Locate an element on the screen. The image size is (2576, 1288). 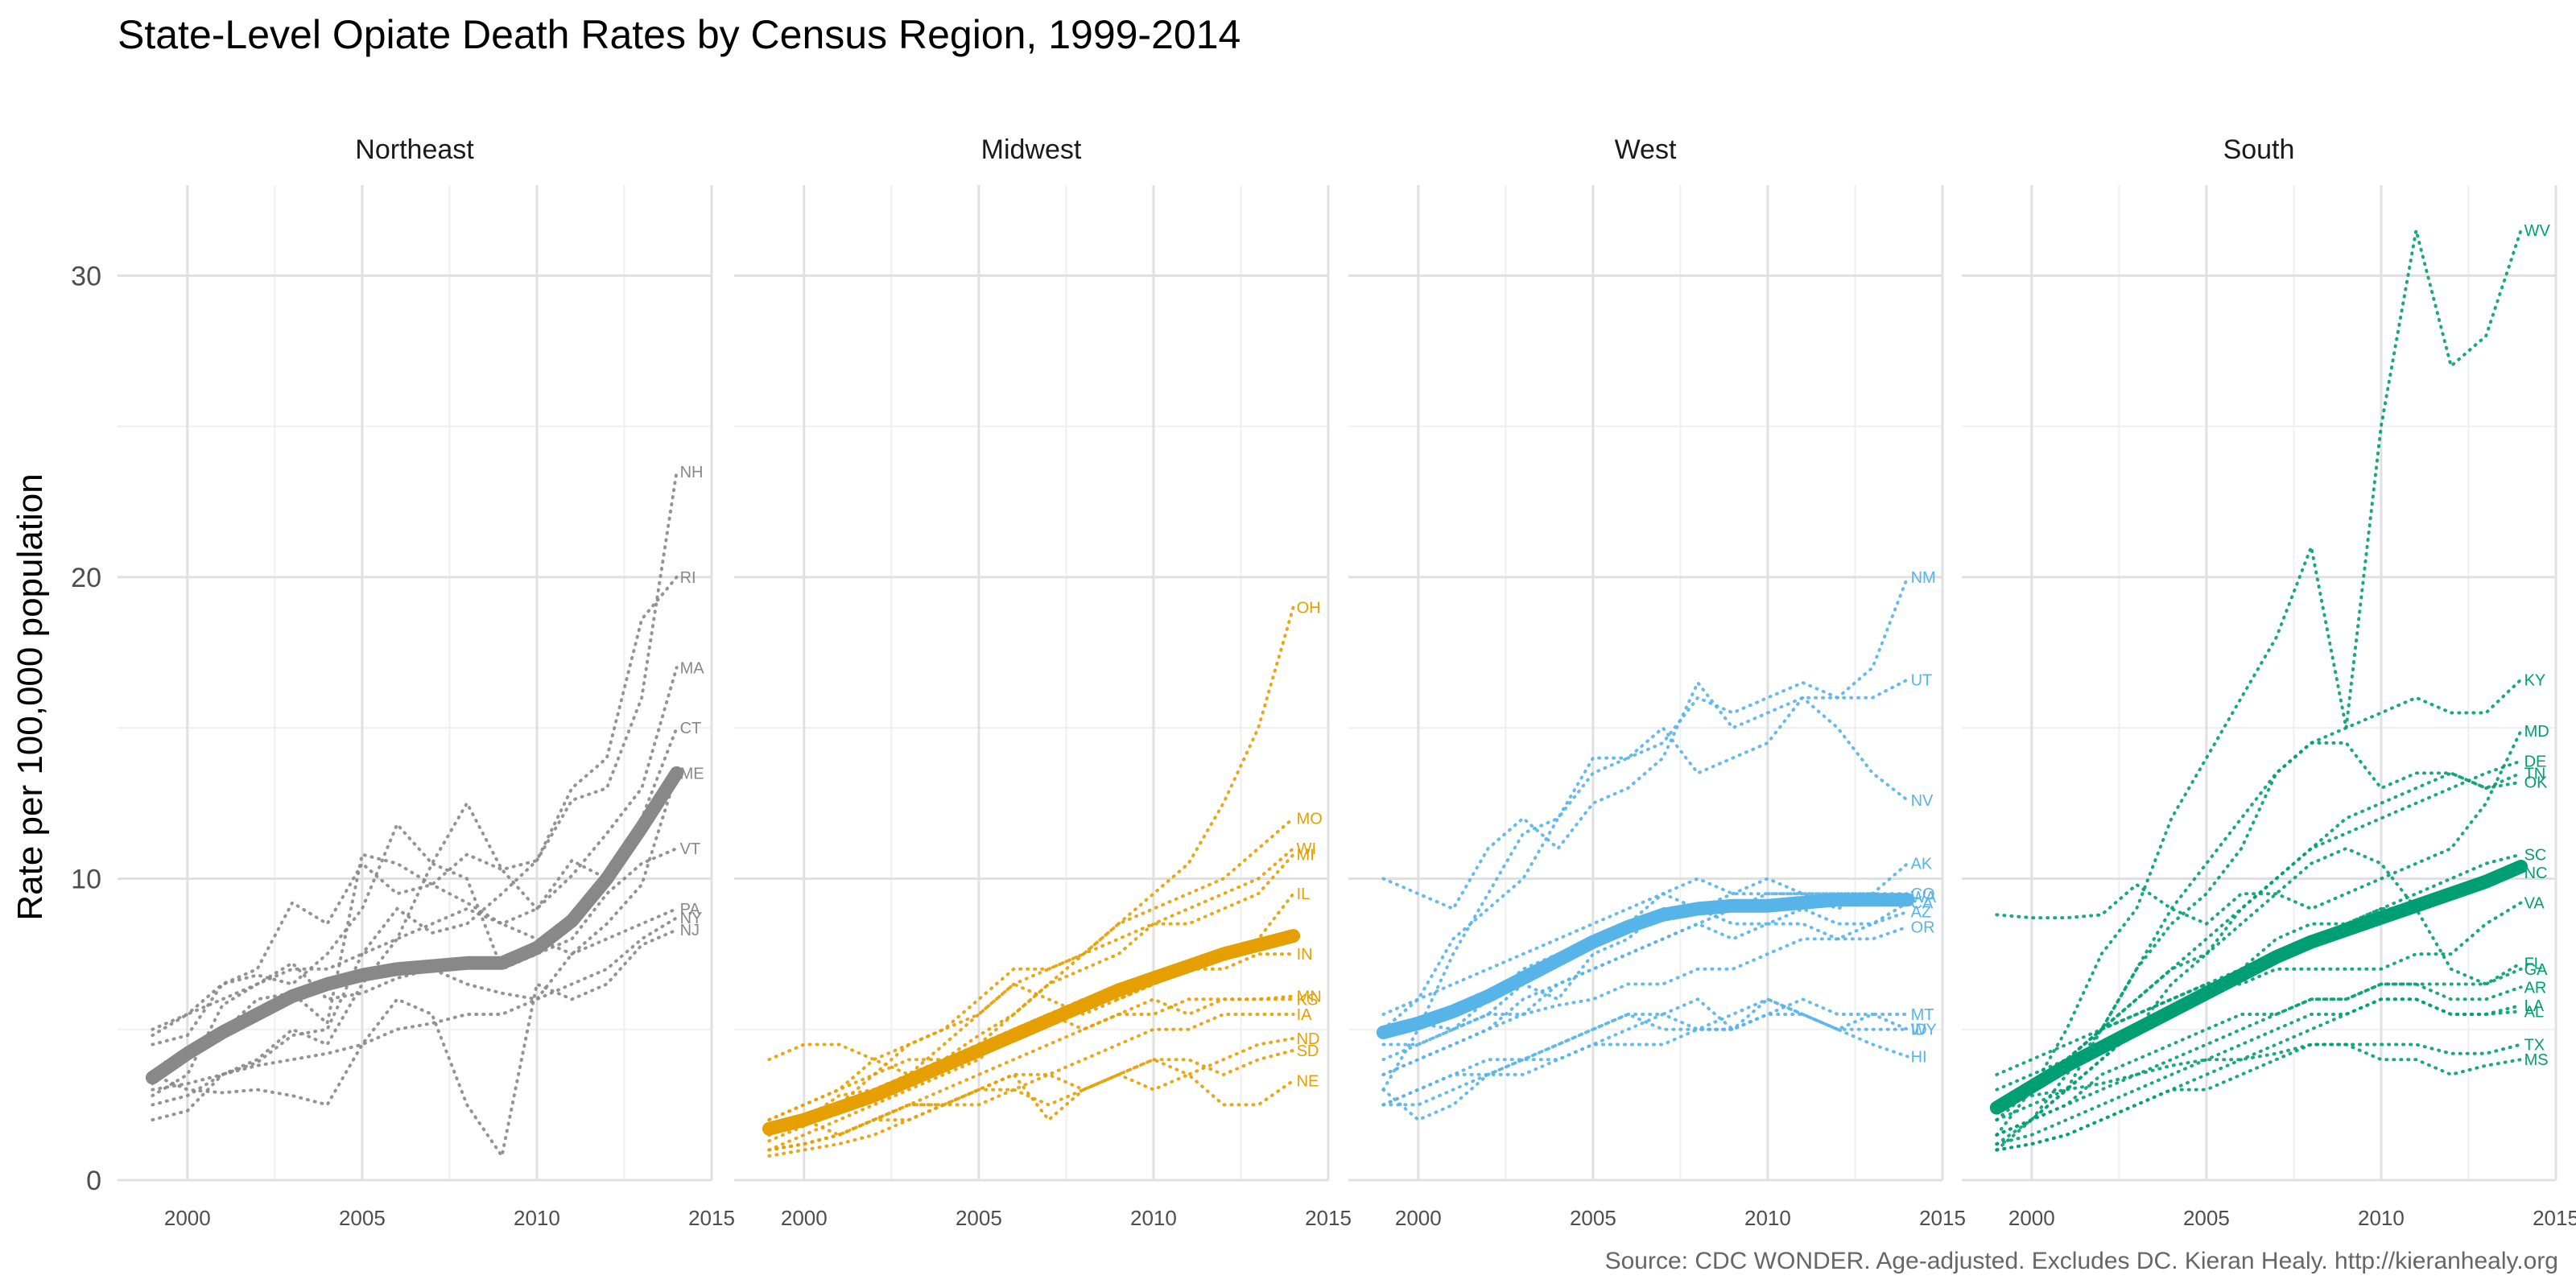
state-label-ny: NY is located at coordinates (691, 918).